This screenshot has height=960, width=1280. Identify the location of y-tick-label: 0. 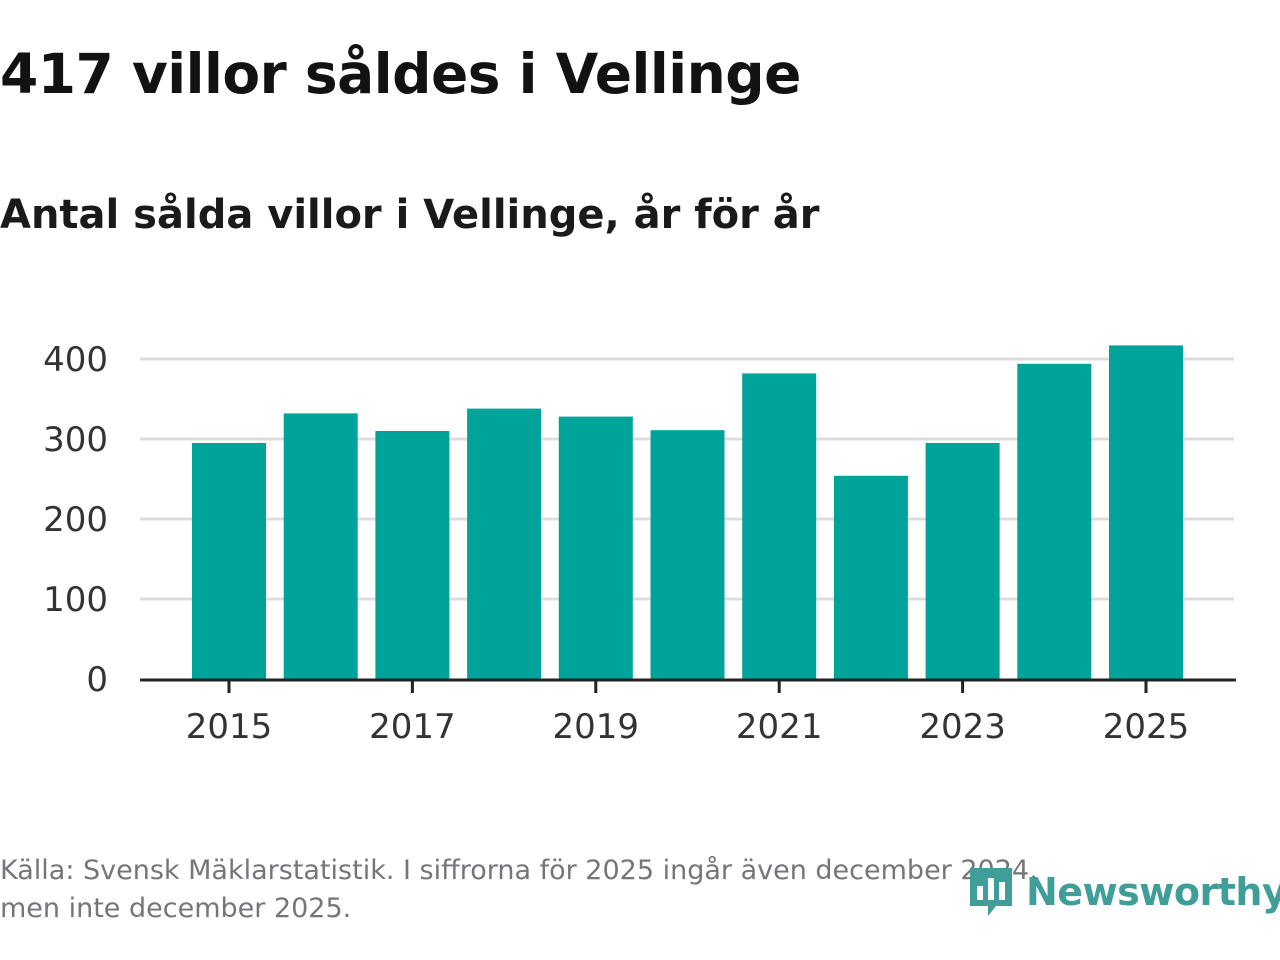
(97, 680).